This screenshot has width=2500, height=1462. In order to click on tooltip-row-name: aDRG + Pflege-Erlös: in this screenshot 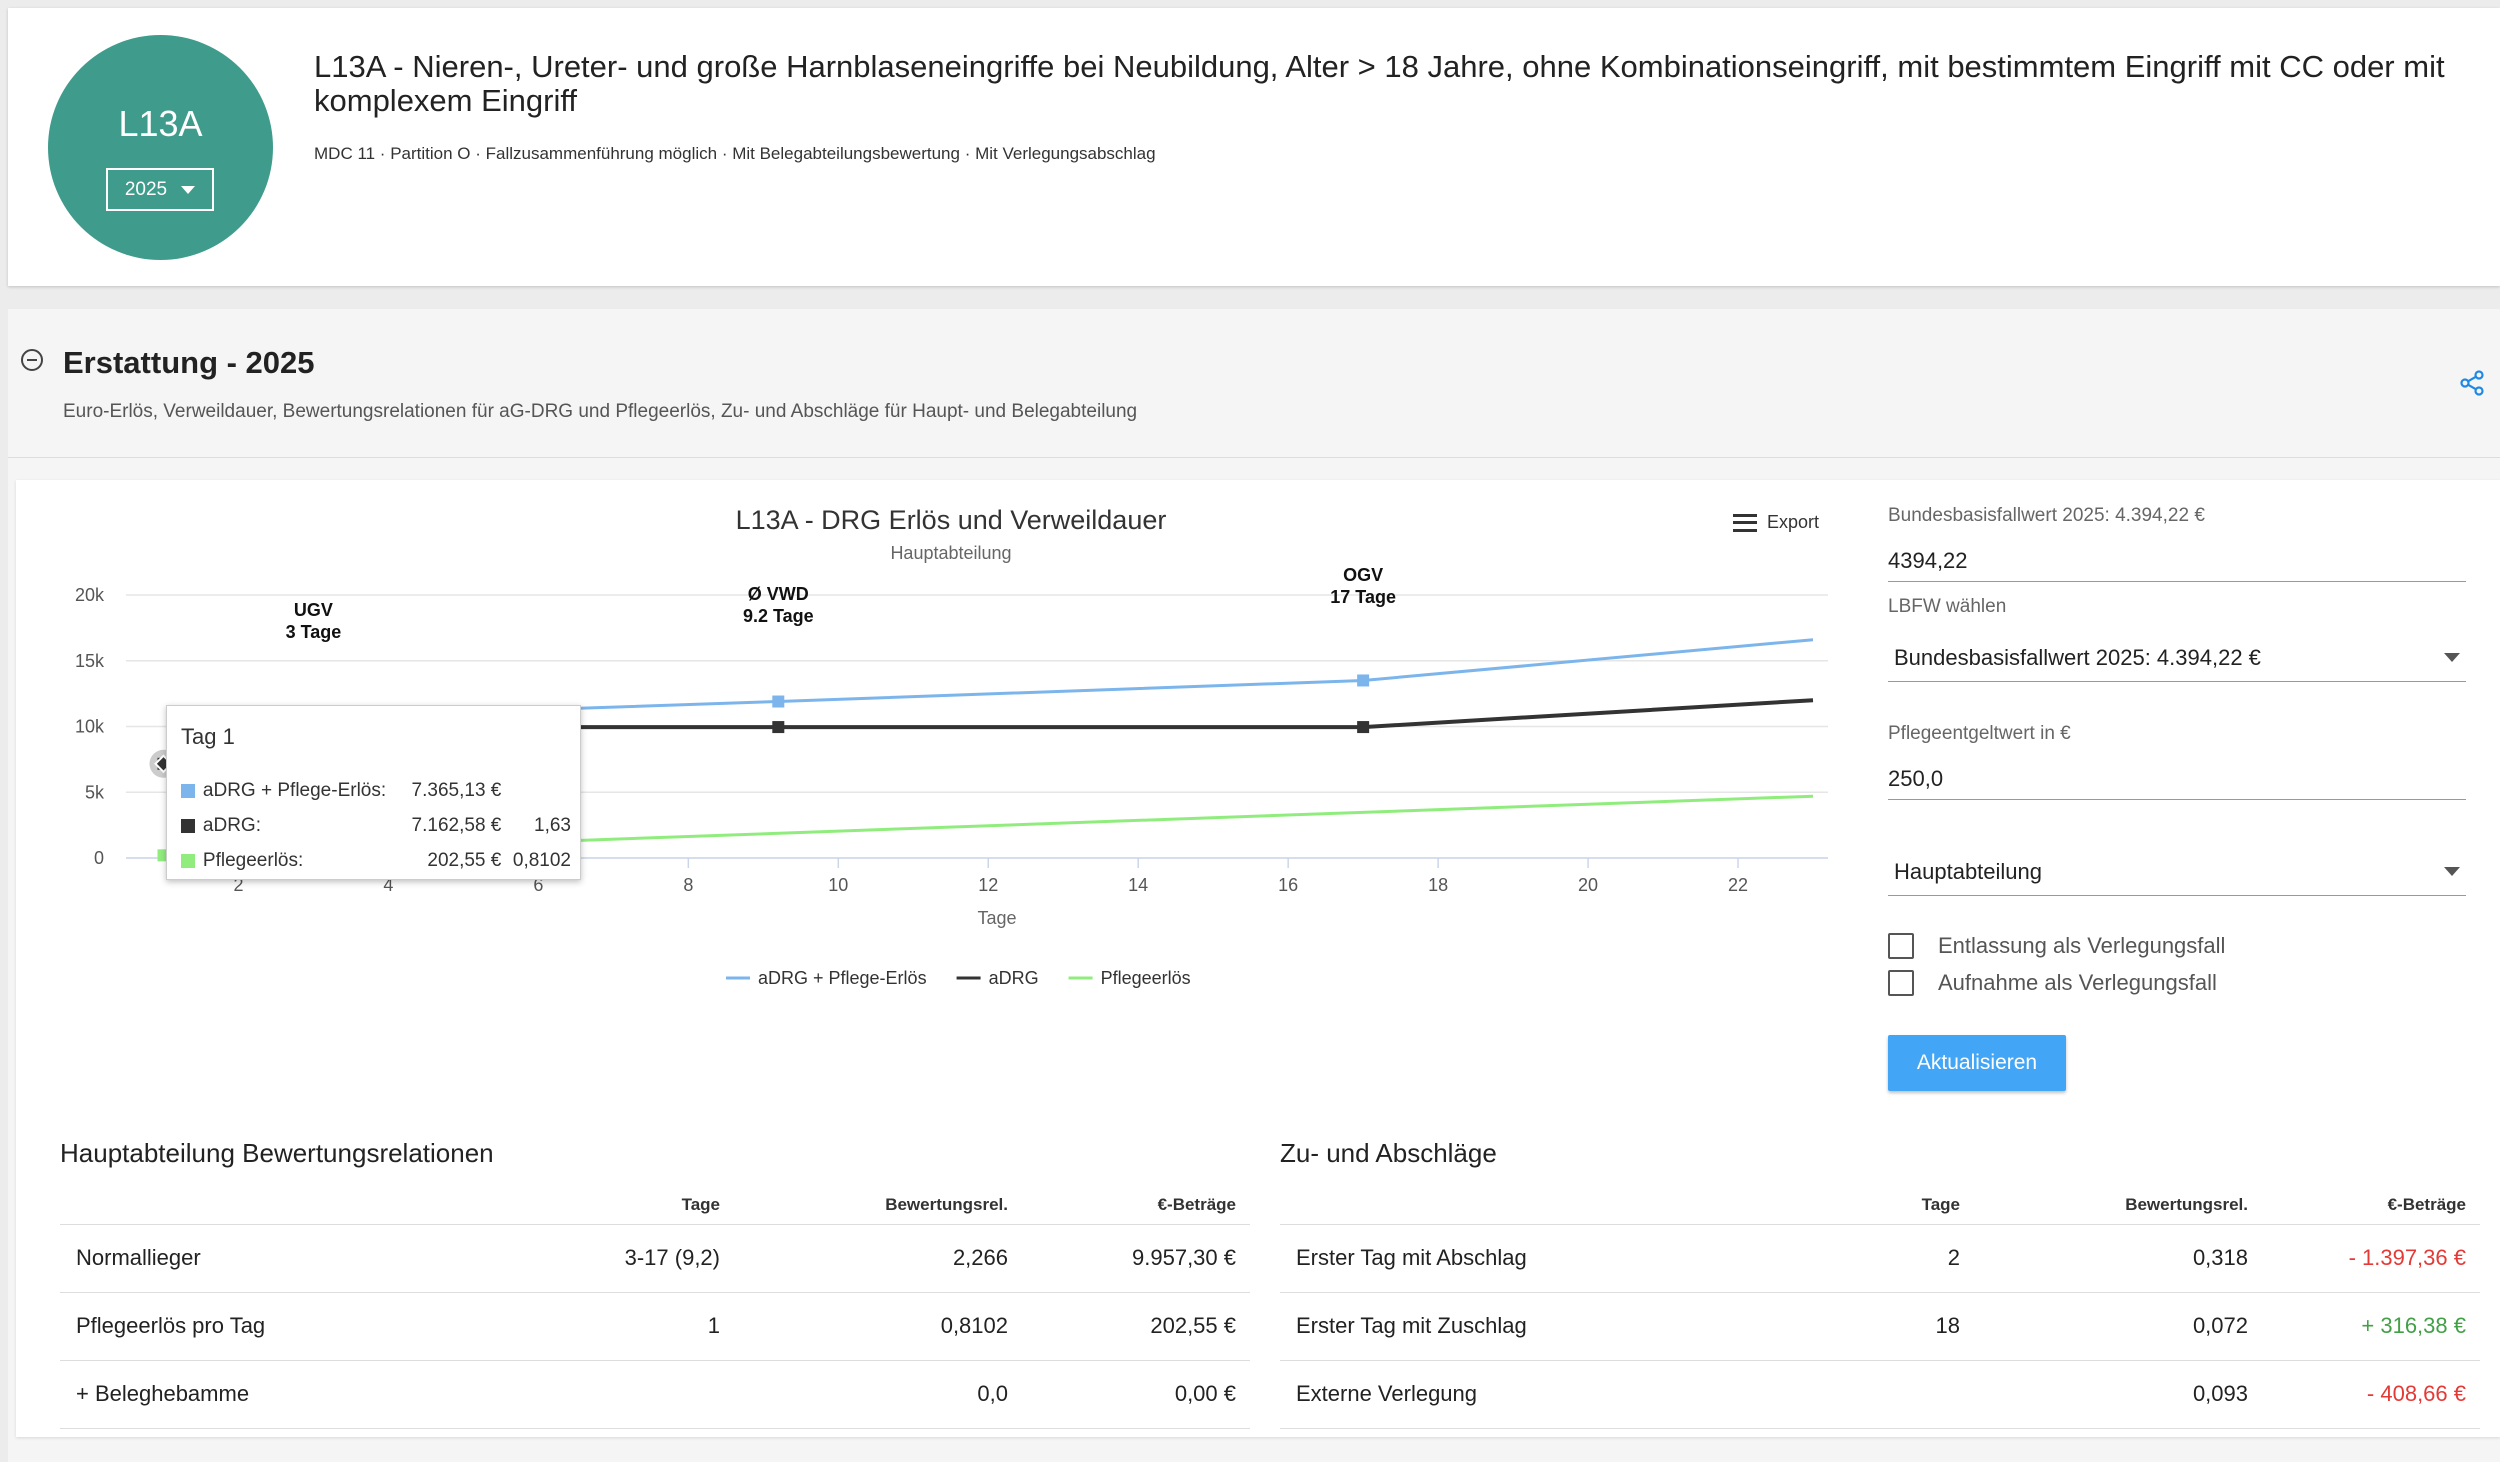, I will do `click(294, 790)`.